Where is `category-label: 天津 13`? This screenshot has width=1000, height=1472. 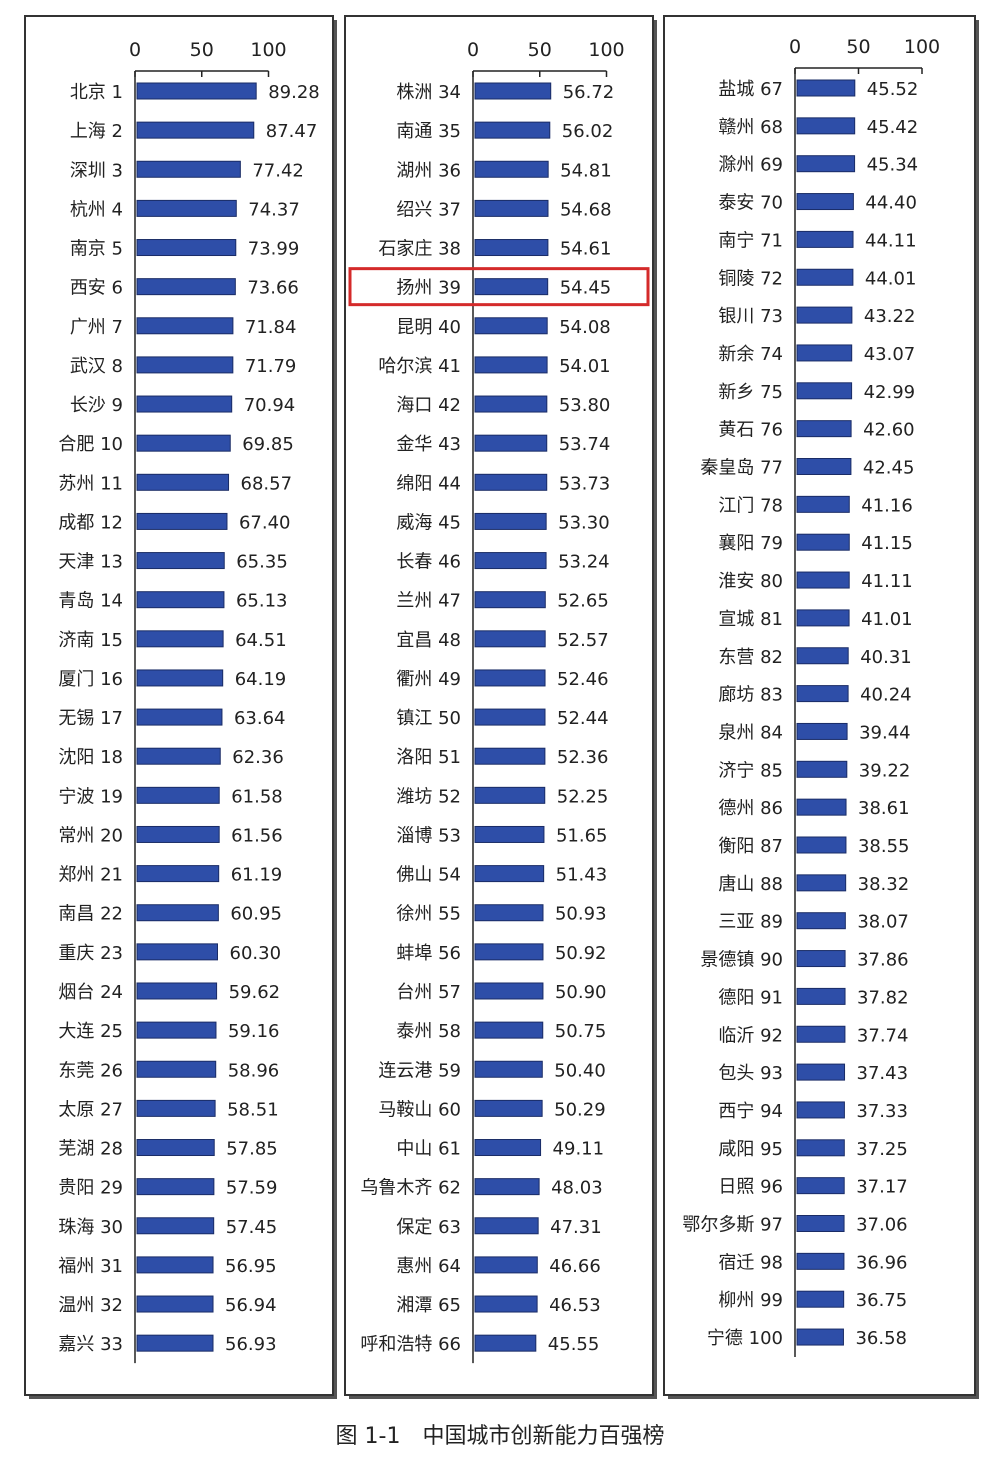
category-label: 天津 13 is located at coordinates (90, 562).